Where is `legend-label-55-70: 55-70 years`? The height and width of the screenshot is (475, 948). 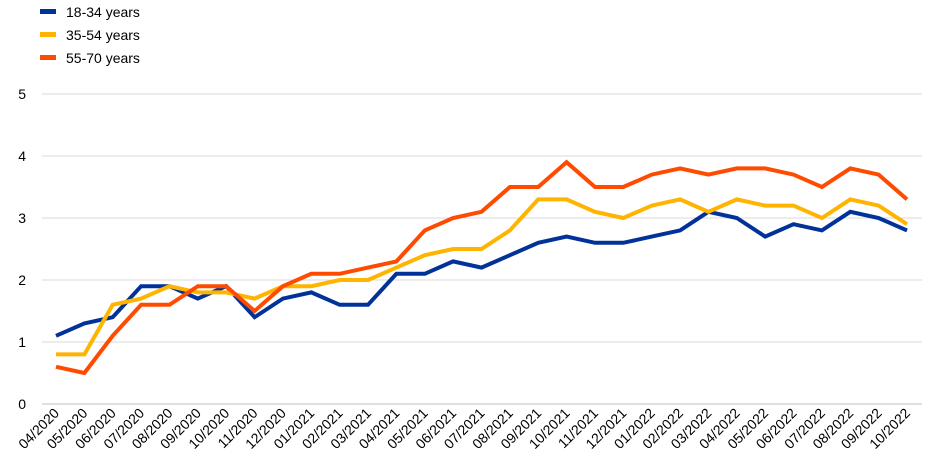 legend-label-55-70: 55-70 years is located at coordinates (103, 57).